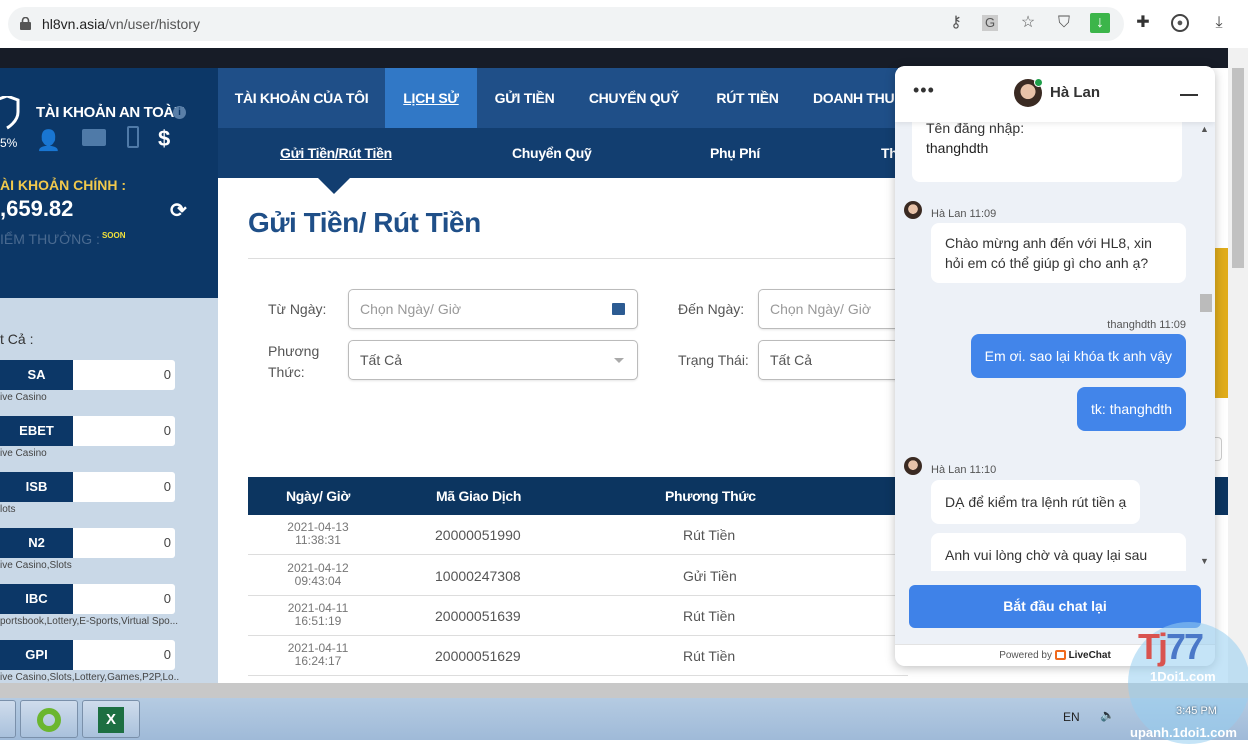 This screenshot has height=744, width=1248. What do you see at coordinates (36, 487) in the screenshot?
I see `wallet-name: ISB` at bounding box center [36, 487].